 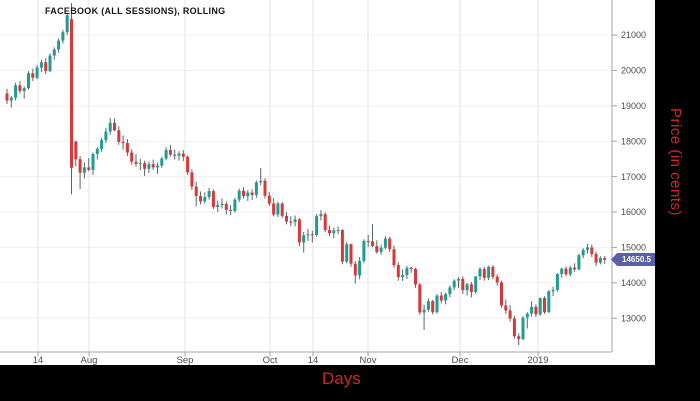 I want to click on x-axis-label: Sep, so click(x=185, y=360).